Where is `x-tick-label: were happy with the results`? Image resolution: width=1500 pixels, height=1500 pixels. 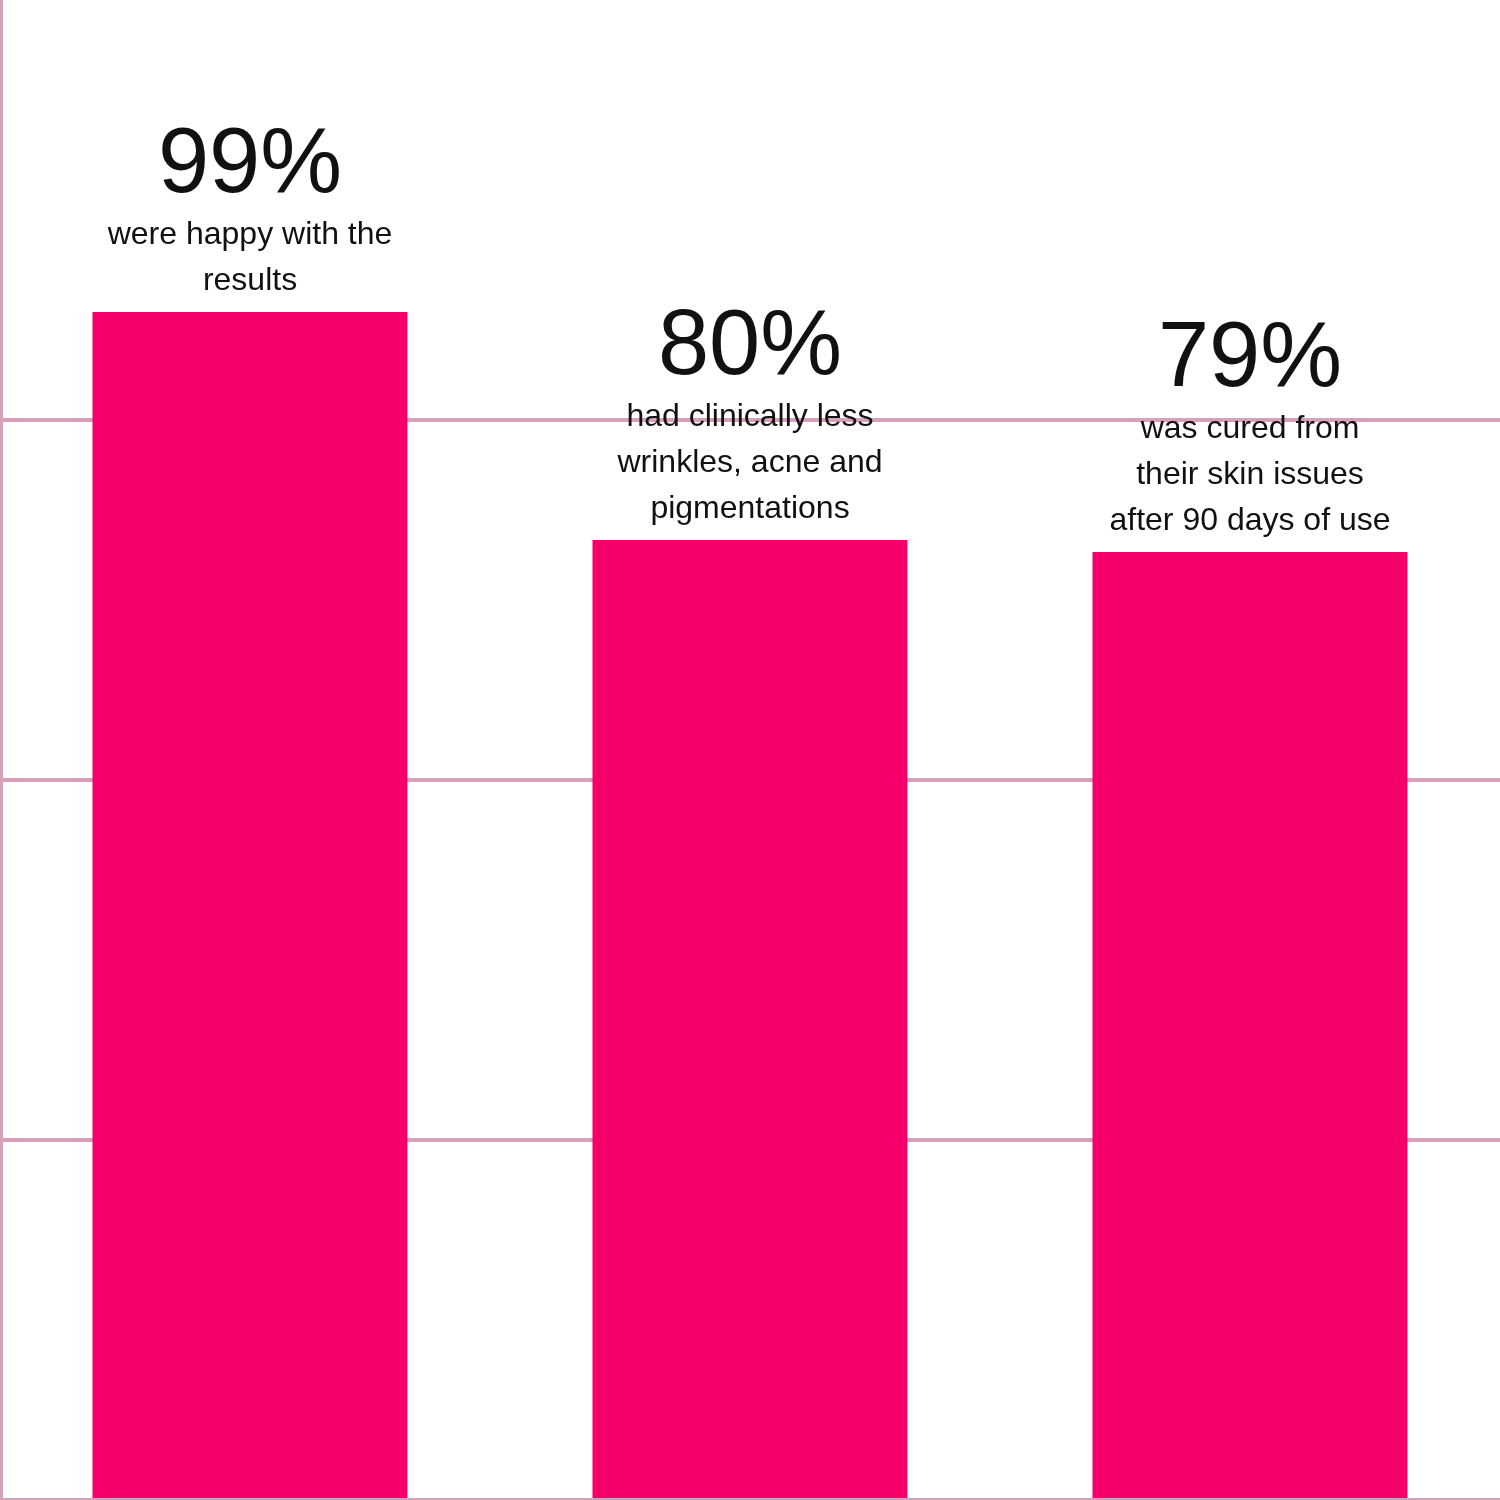
x-tick-label: were happy with the results is located at coordinates (249, 256).